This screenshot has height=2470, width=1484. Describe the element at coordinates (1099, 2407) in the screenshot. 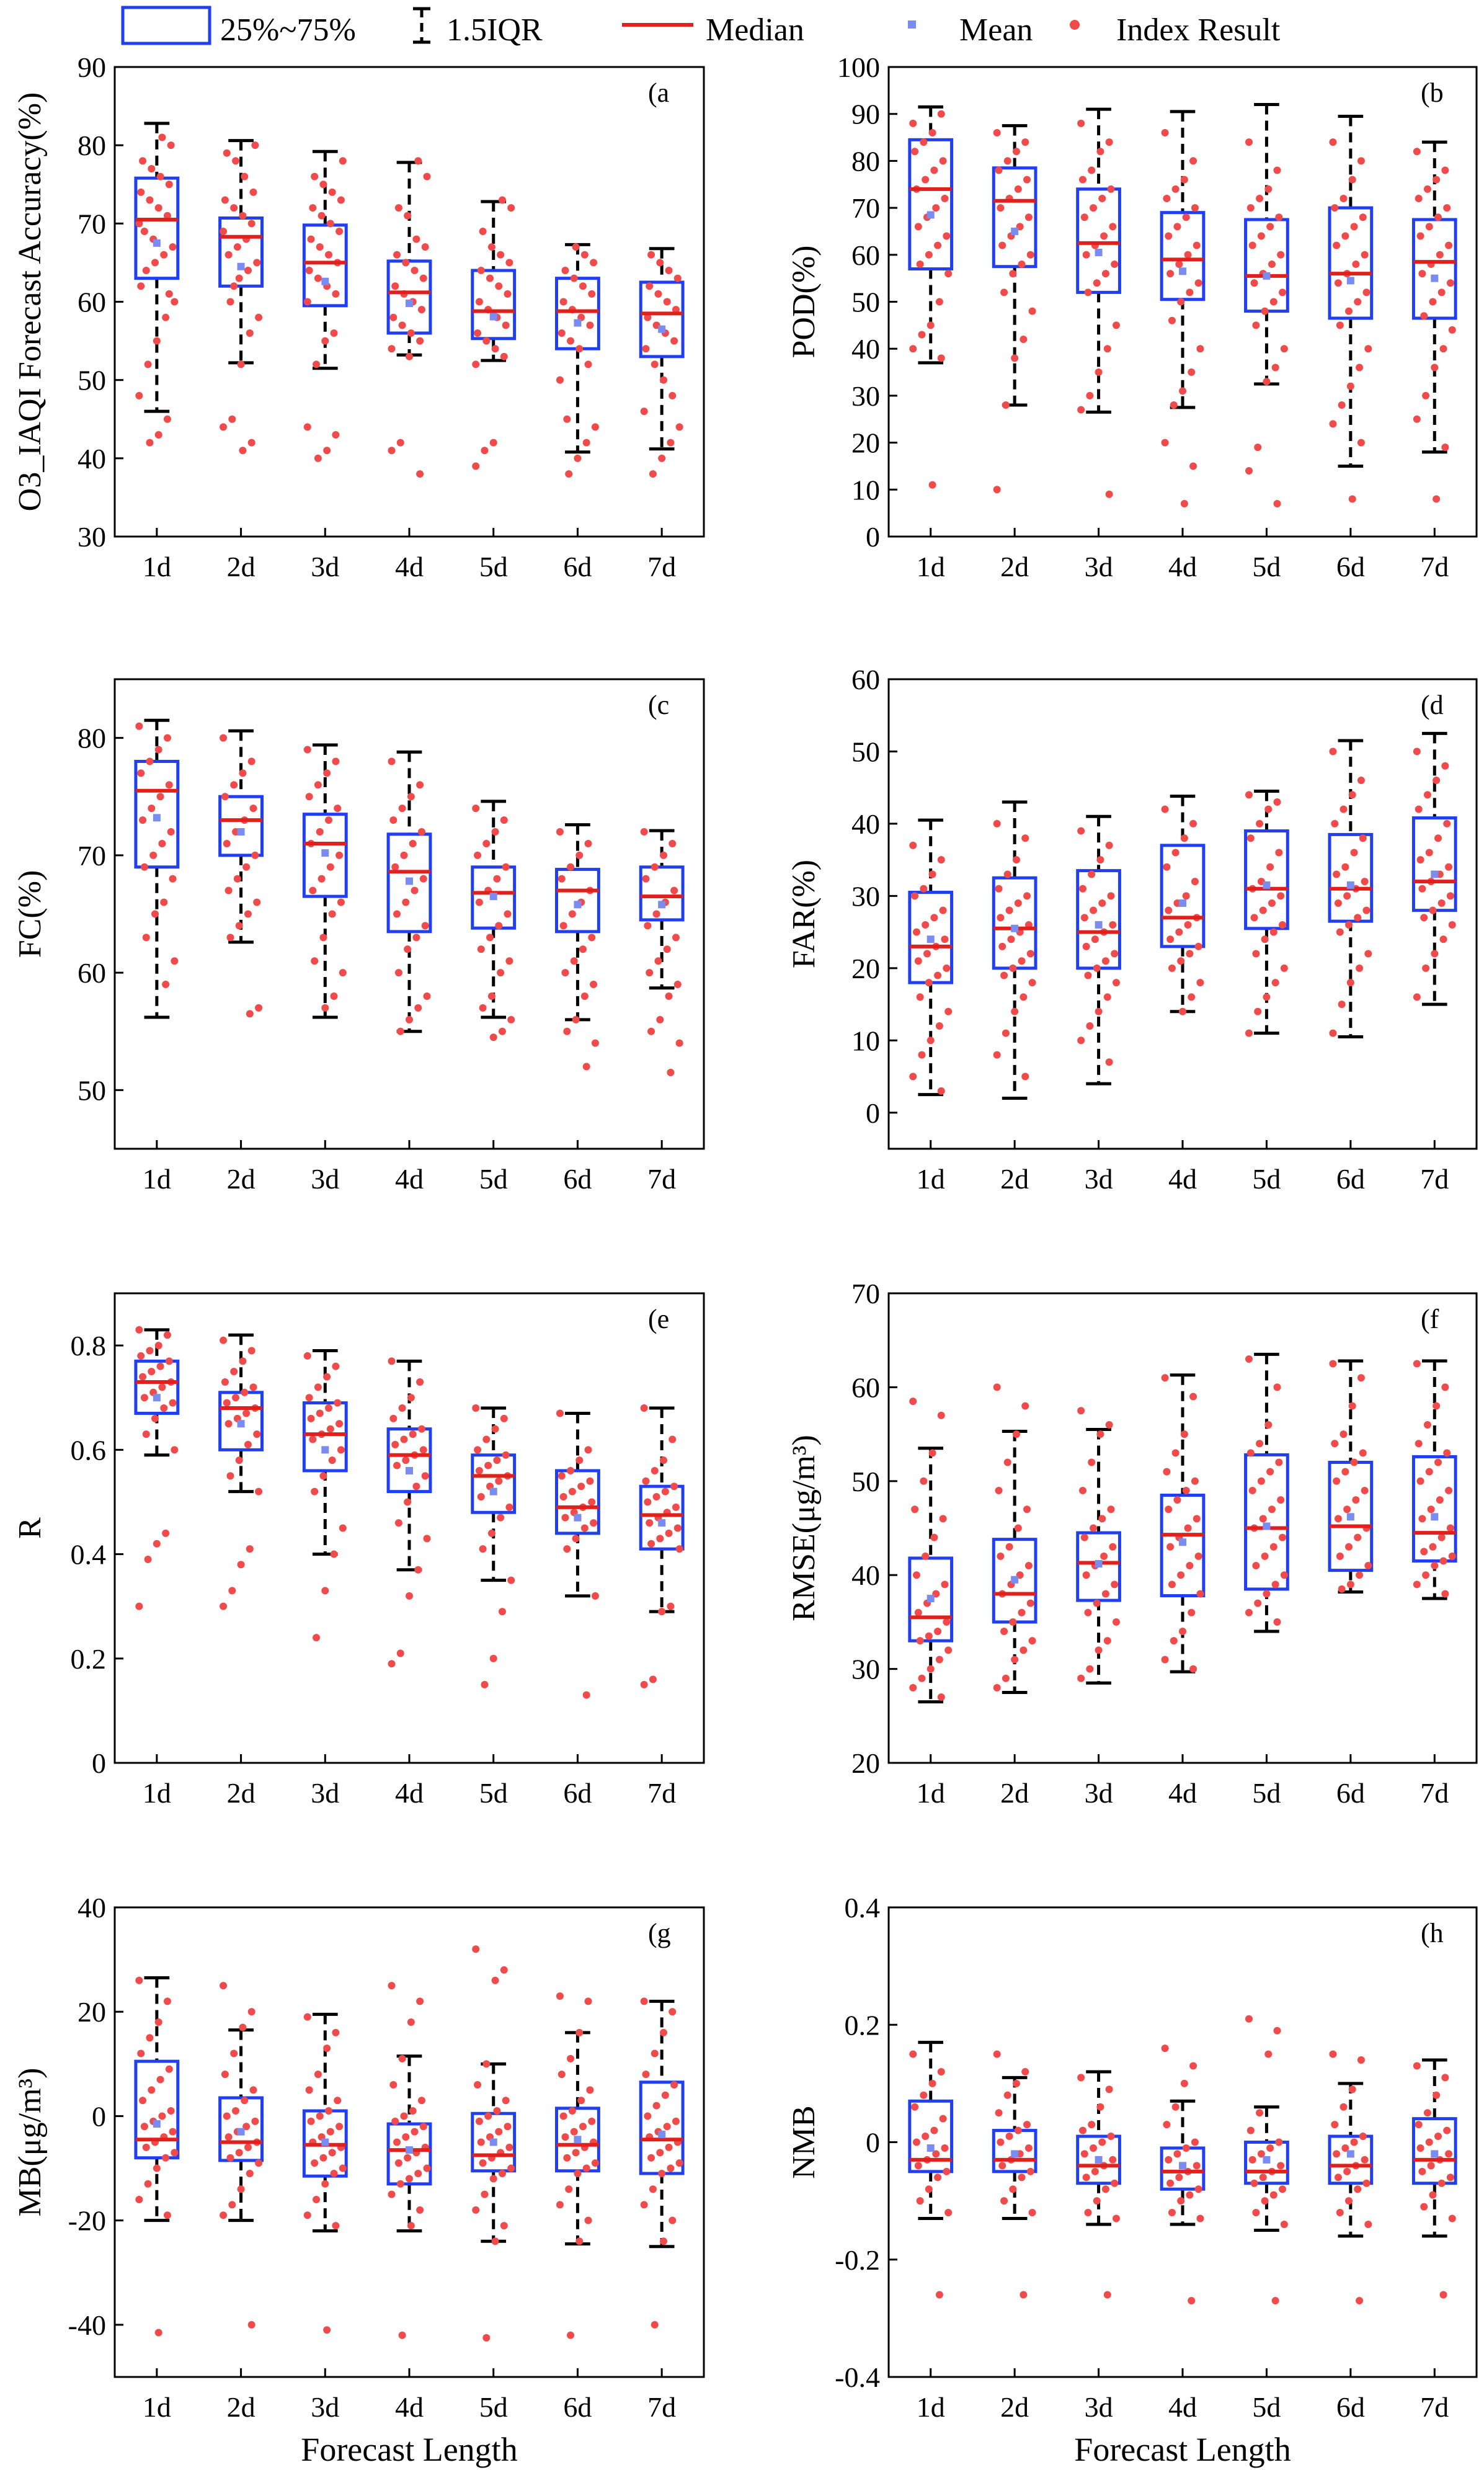

I see `panel-h-xtick-label: 3d` at that location.